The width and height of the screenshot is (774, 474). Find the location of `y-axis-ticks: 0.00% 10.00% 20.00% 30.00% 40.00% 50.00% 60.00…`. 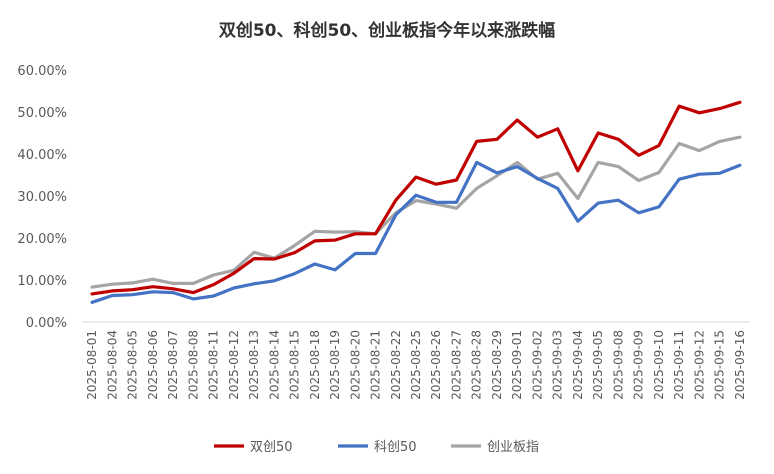

y-axis-ticks: 0.00% 10.00% 20.00% 30.00% 40.00% 50.00% 60.00… is located at coordinates (42, 197).